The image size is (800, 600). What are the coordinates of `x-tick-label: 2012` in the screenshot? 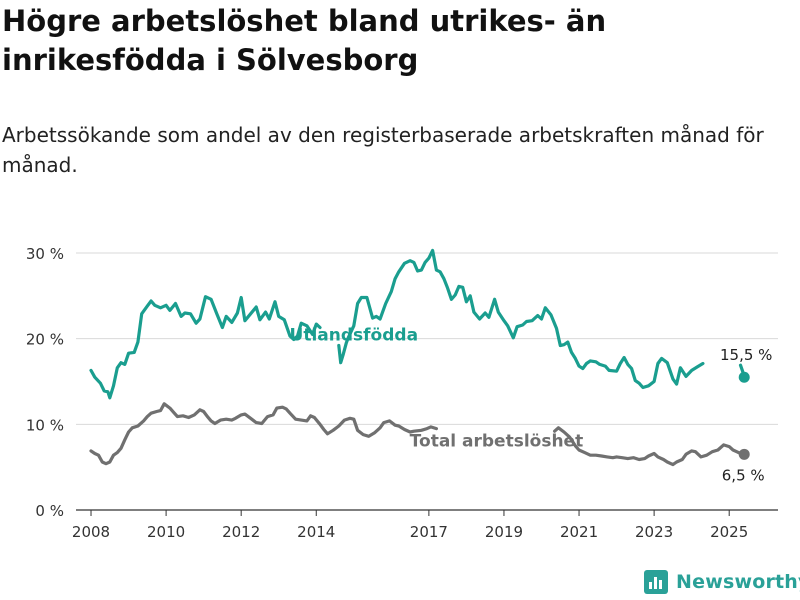 It's located at (241, 532).